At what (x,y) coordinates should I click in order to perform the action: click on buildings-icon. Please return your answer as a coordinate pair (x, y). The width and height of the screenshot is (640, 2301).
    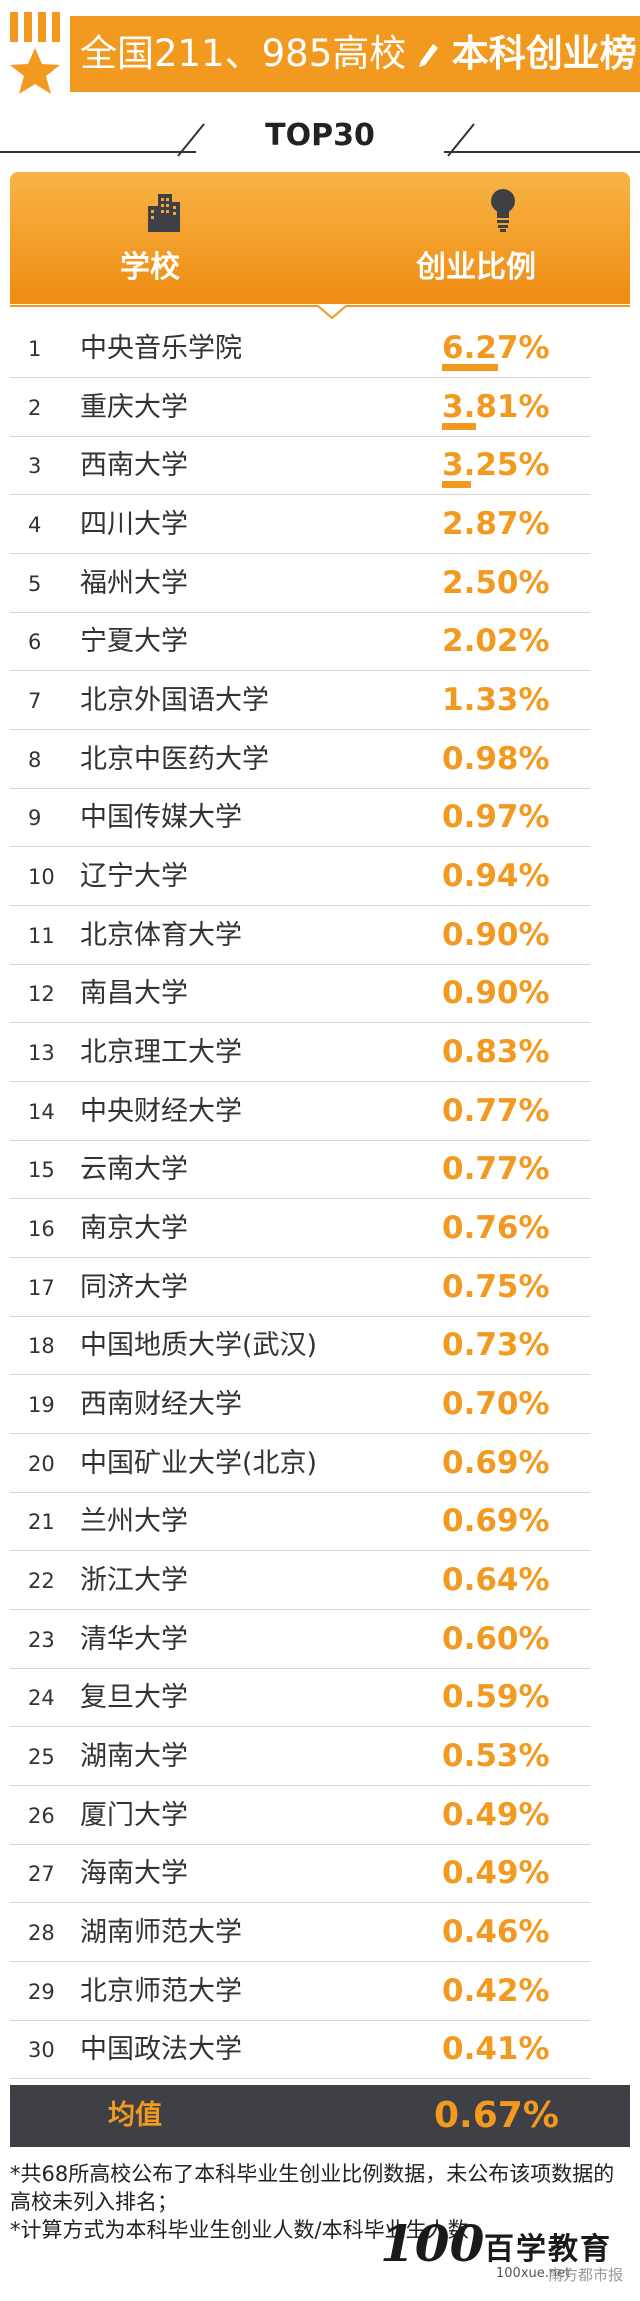
    Looking at the image, I should click on (164, 213).